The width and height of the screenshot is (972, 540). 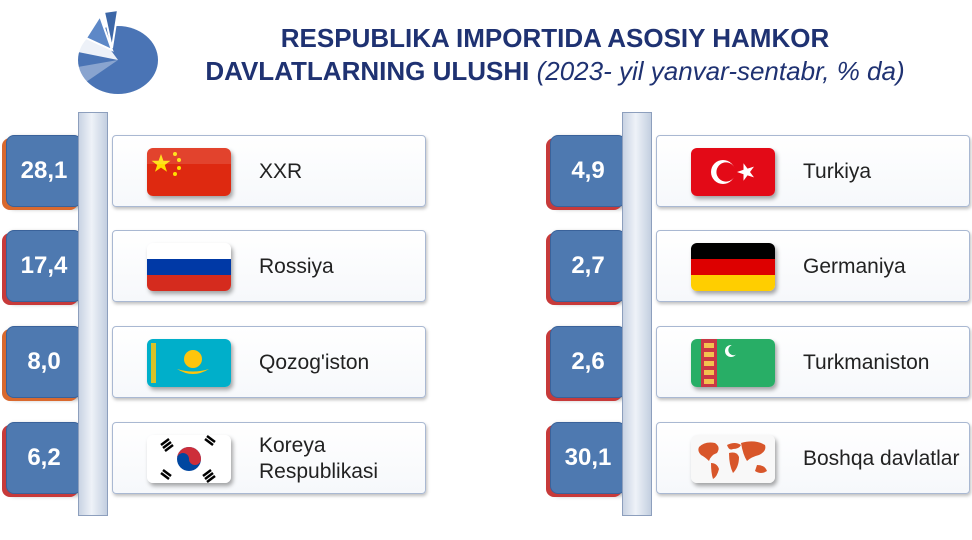 I want to click on country-label: Qozog'iston, so click(x=314, y=362).